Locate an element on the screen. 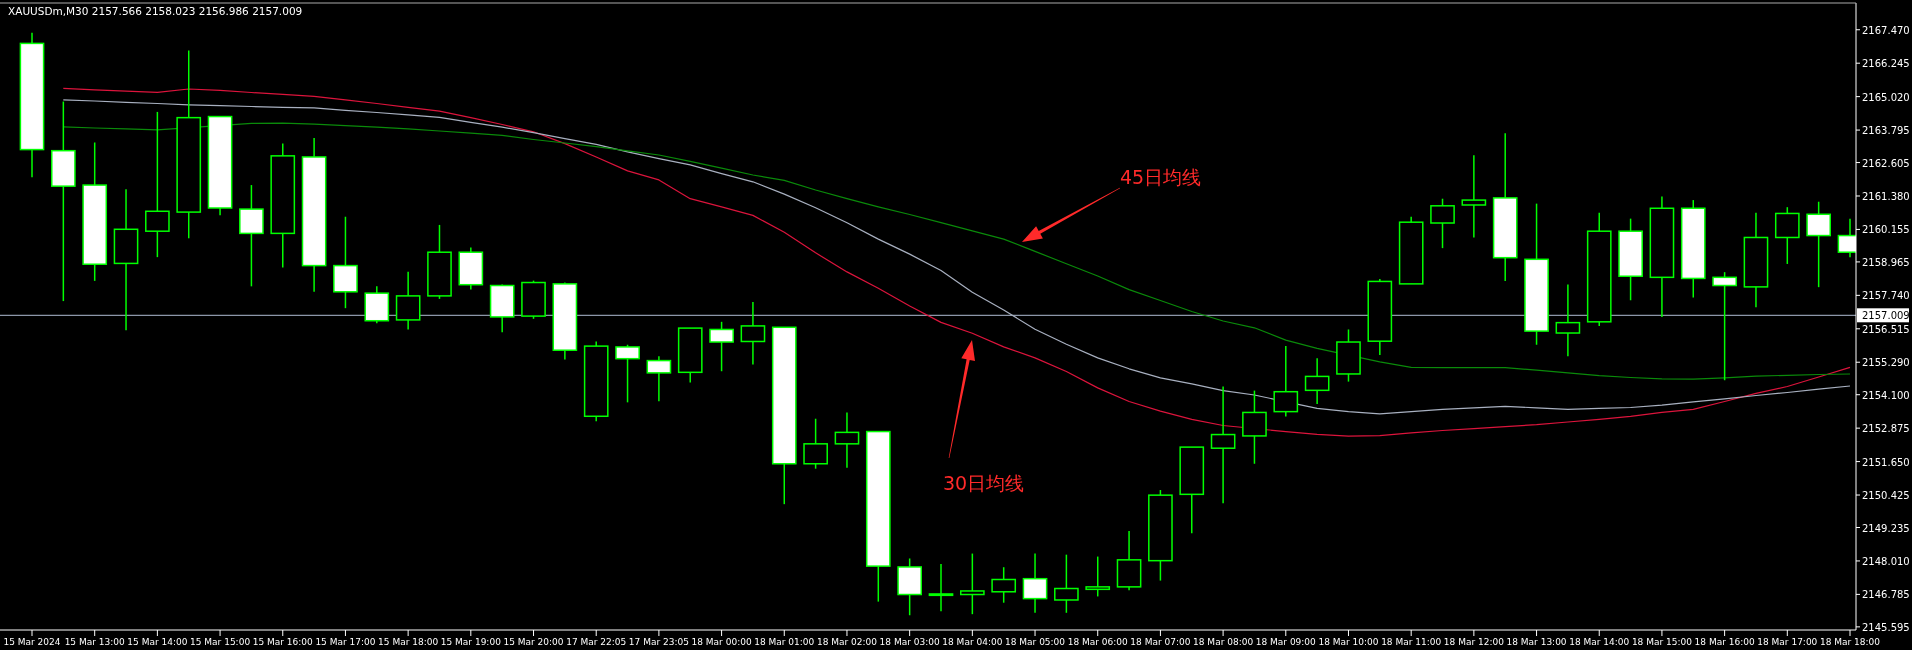 This screenshot has width=1912, height=650. x-tick-label: 15 Mar 14:00 is located at coordinates (157, 642).